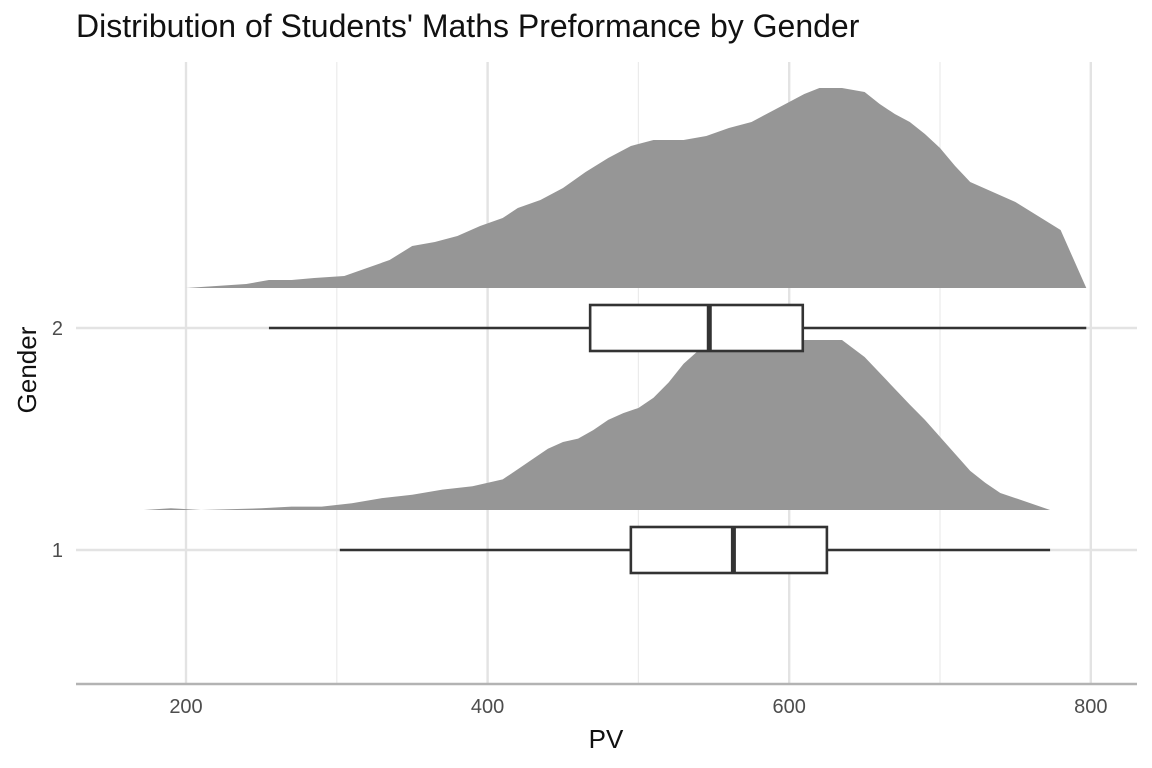 Image resolution: width=1152 pixels, height=768 pixels. Describe the element at coordinates (27, 369) in the screenshot. I see `y-axis-title: Gender` at that location.